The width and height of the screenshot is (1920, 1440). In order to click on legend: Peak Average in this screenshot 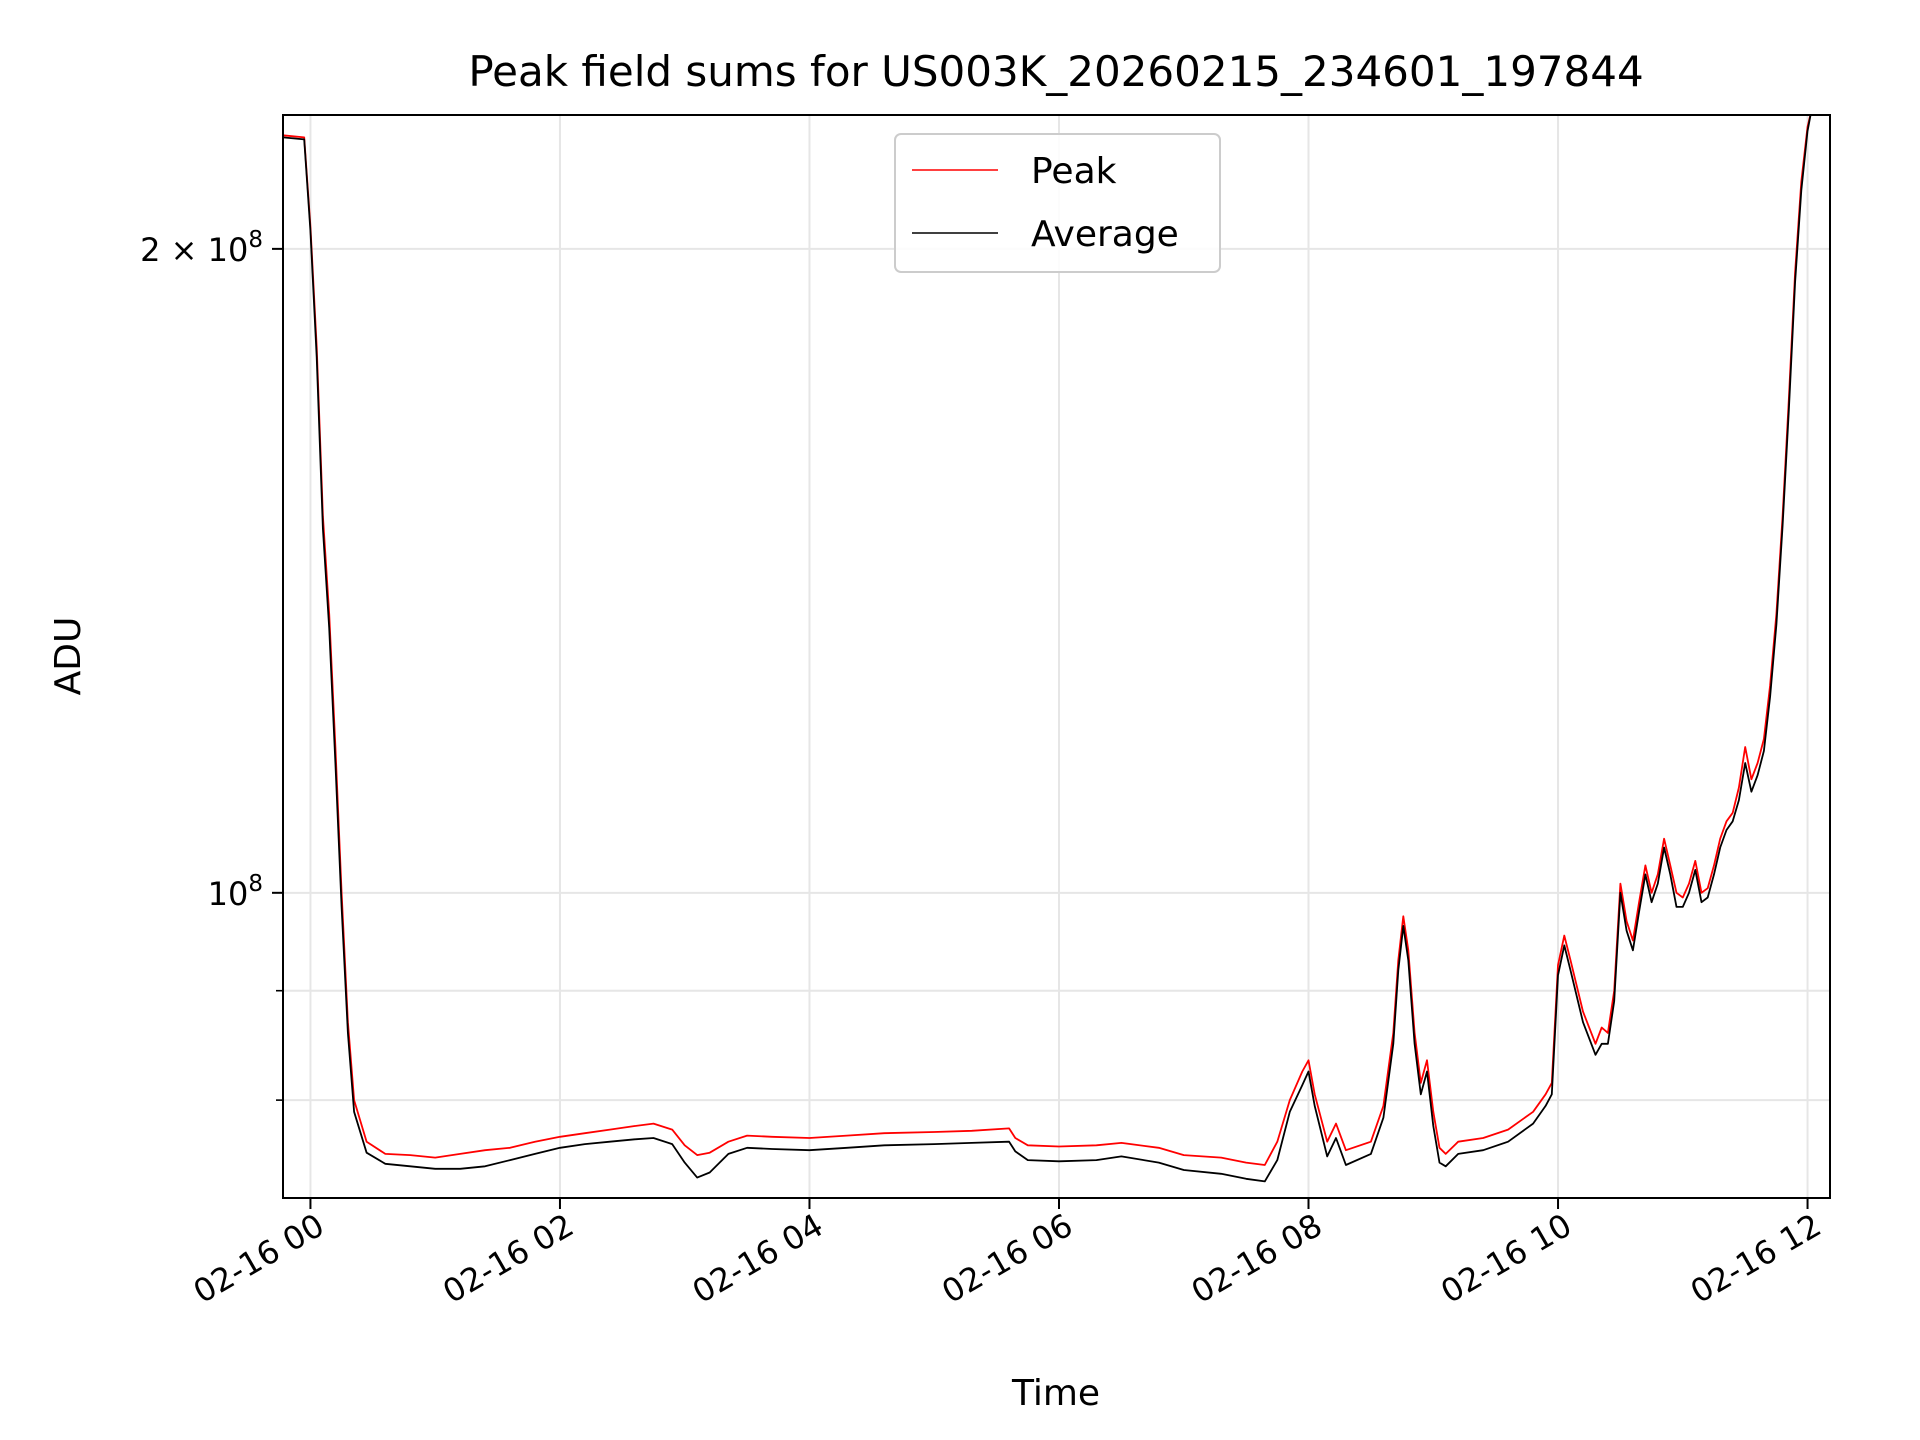, I will do `click(1057, 203)`.